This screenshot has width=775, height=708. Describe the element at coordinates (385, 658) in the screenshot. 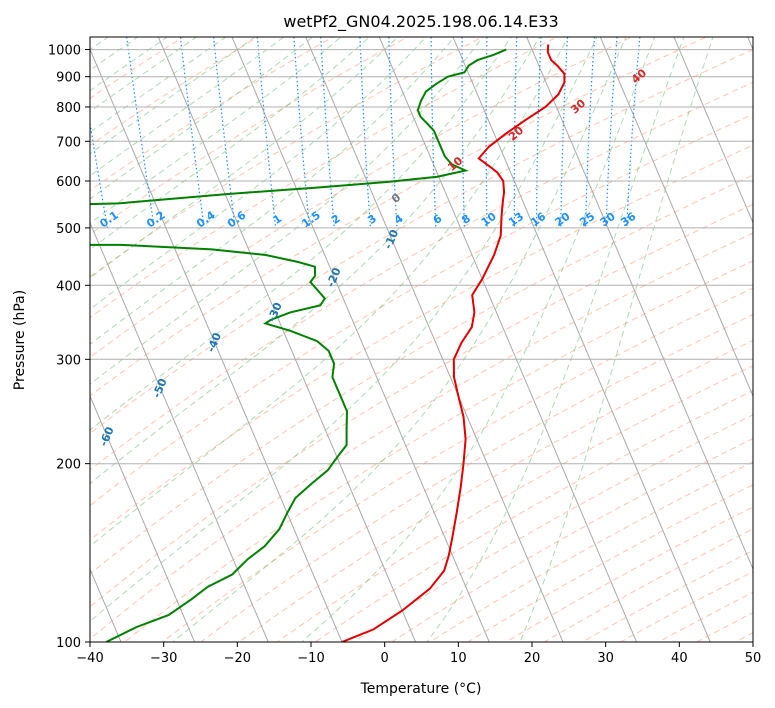

I see `x-tick-label: 0` at that location.